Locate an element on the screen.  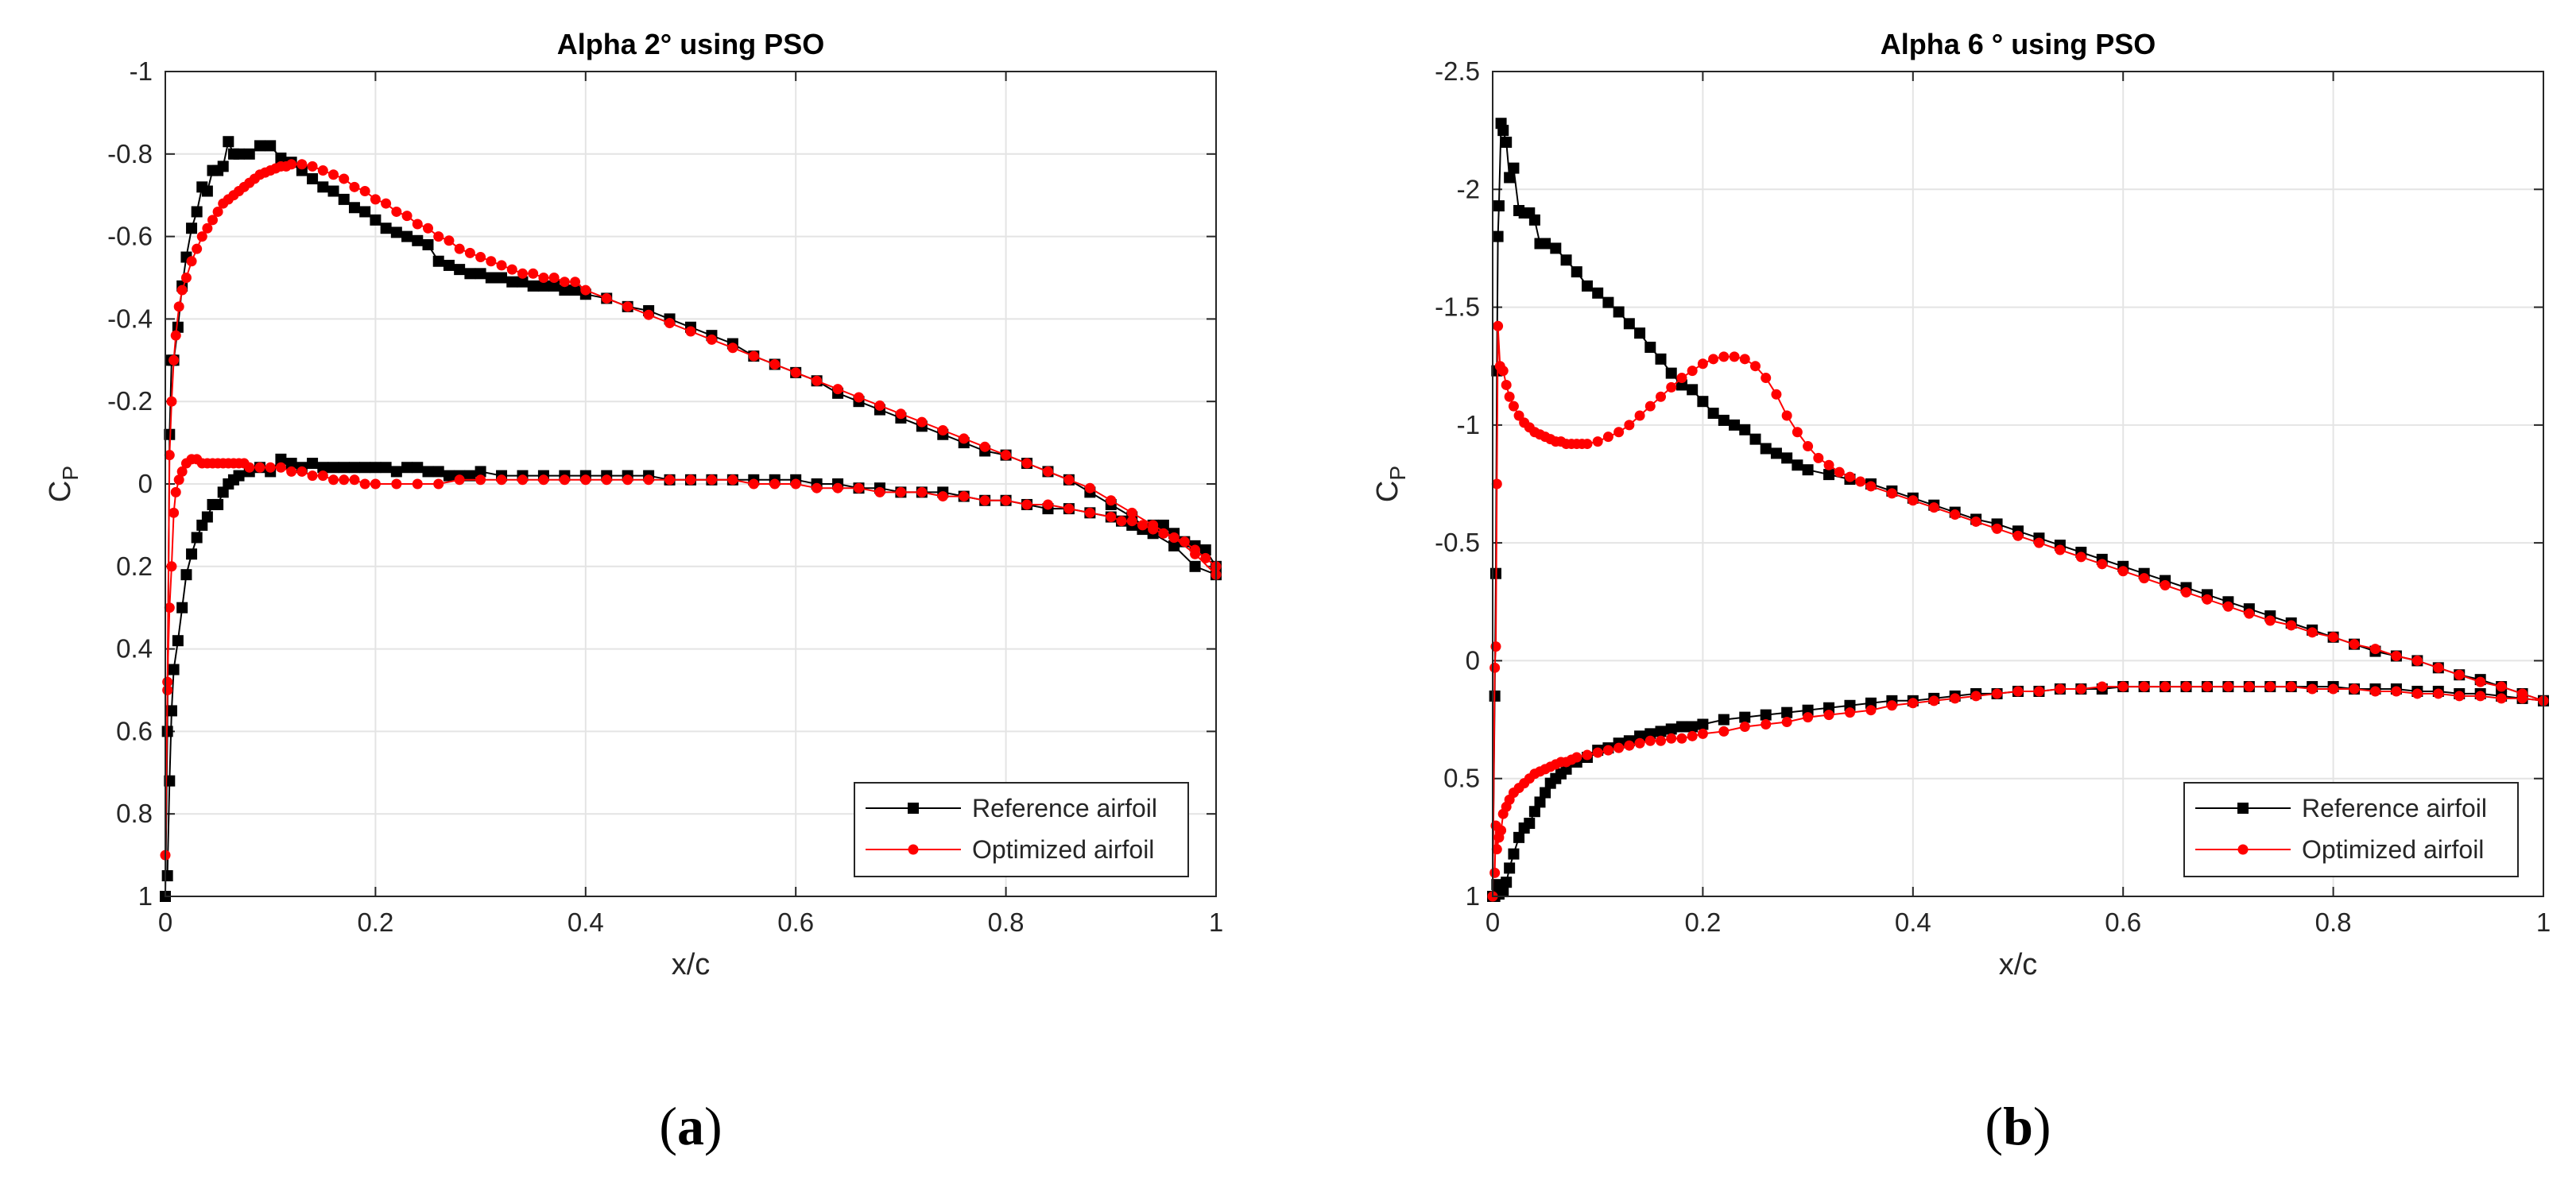
y-tick-label: -0.8 is located at coordinates (130, 153).